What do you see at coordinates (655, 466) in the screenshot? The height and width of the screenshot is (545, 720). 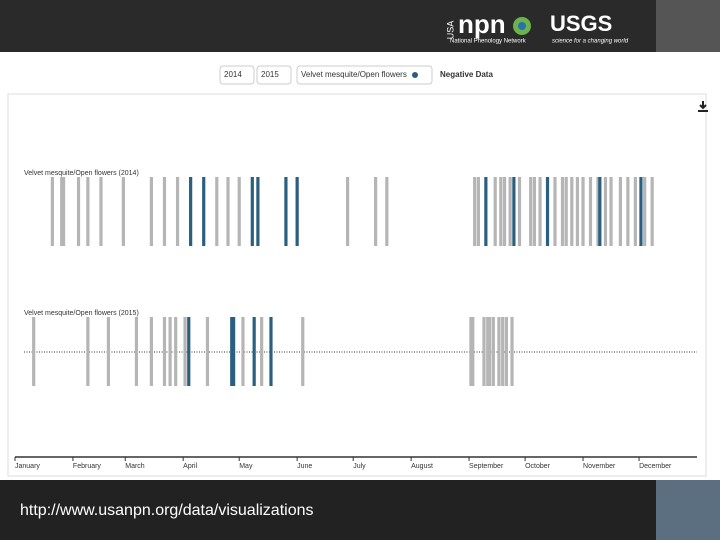 I see `x-tick-label: December` at bounding box center [655, 466].